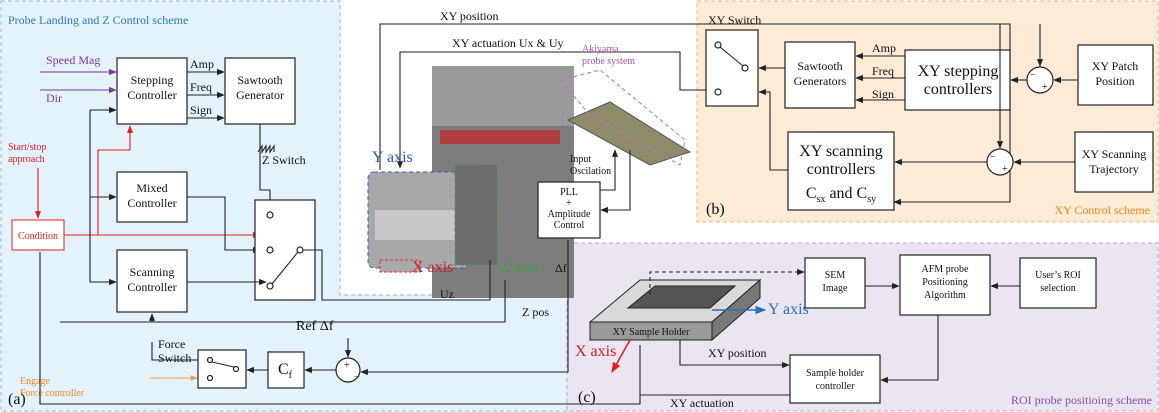 The width and height of the screenshot is (1159, 412). I want to click on label: Z pos, so click(535, 312).